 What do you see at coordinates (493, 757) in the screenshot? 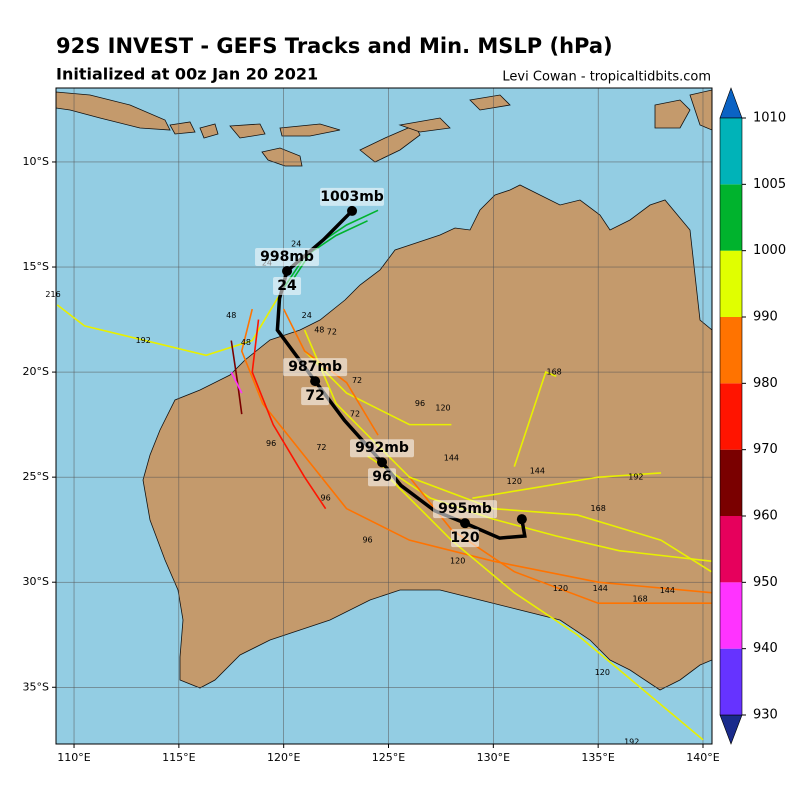
I see `lon-tick-label: 130°E` at bounding box center [493, 757].